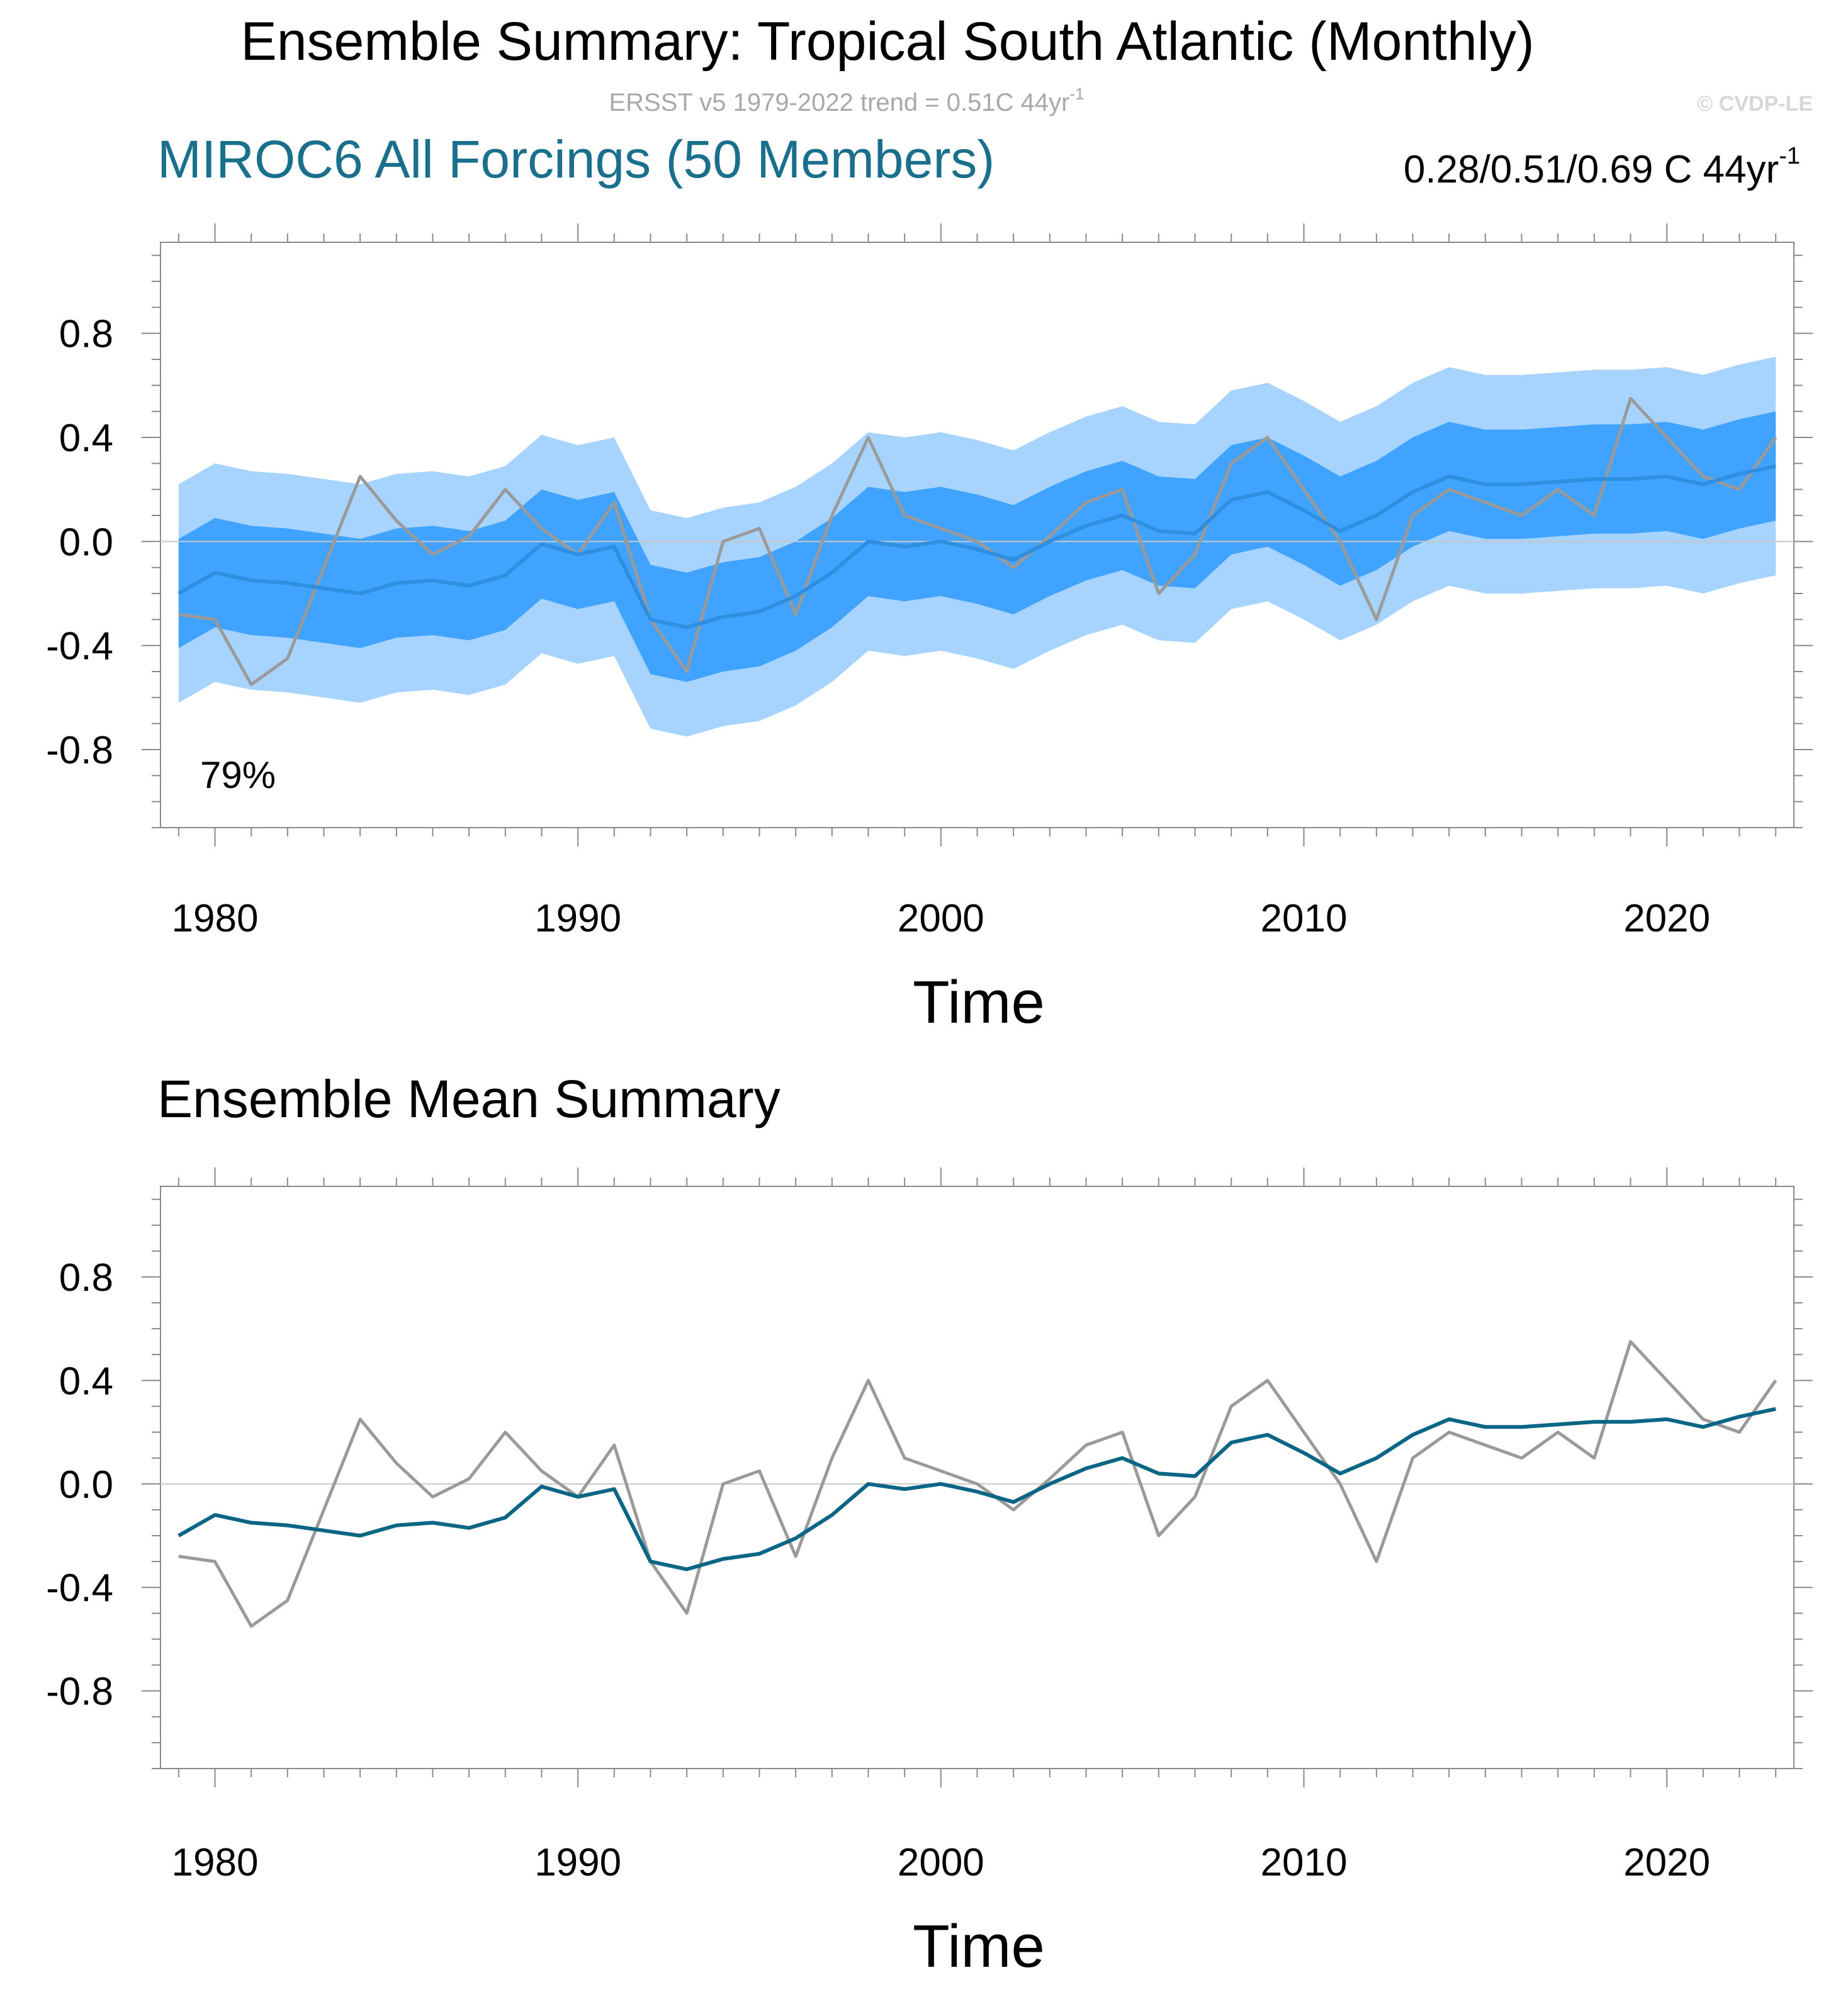 The width and height of the screenshot is (1848, 1997). Describe the element at coordinates (1591, 169) in the screenshot. I see `trend-label-text: 0.28/0.51/0.69 C 44yr` at that location.